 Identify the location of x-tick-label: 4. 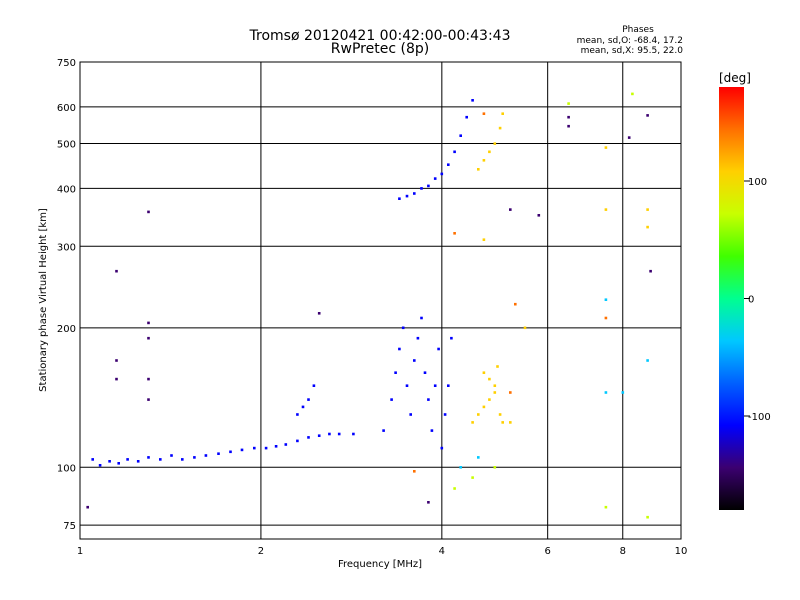
(442, 551).